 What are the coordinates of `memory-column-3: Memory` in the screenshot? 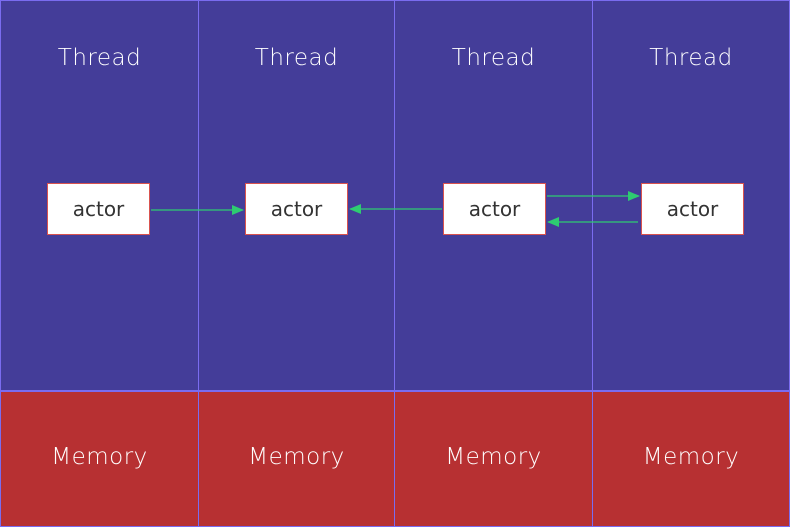 It's located at (493, 459).